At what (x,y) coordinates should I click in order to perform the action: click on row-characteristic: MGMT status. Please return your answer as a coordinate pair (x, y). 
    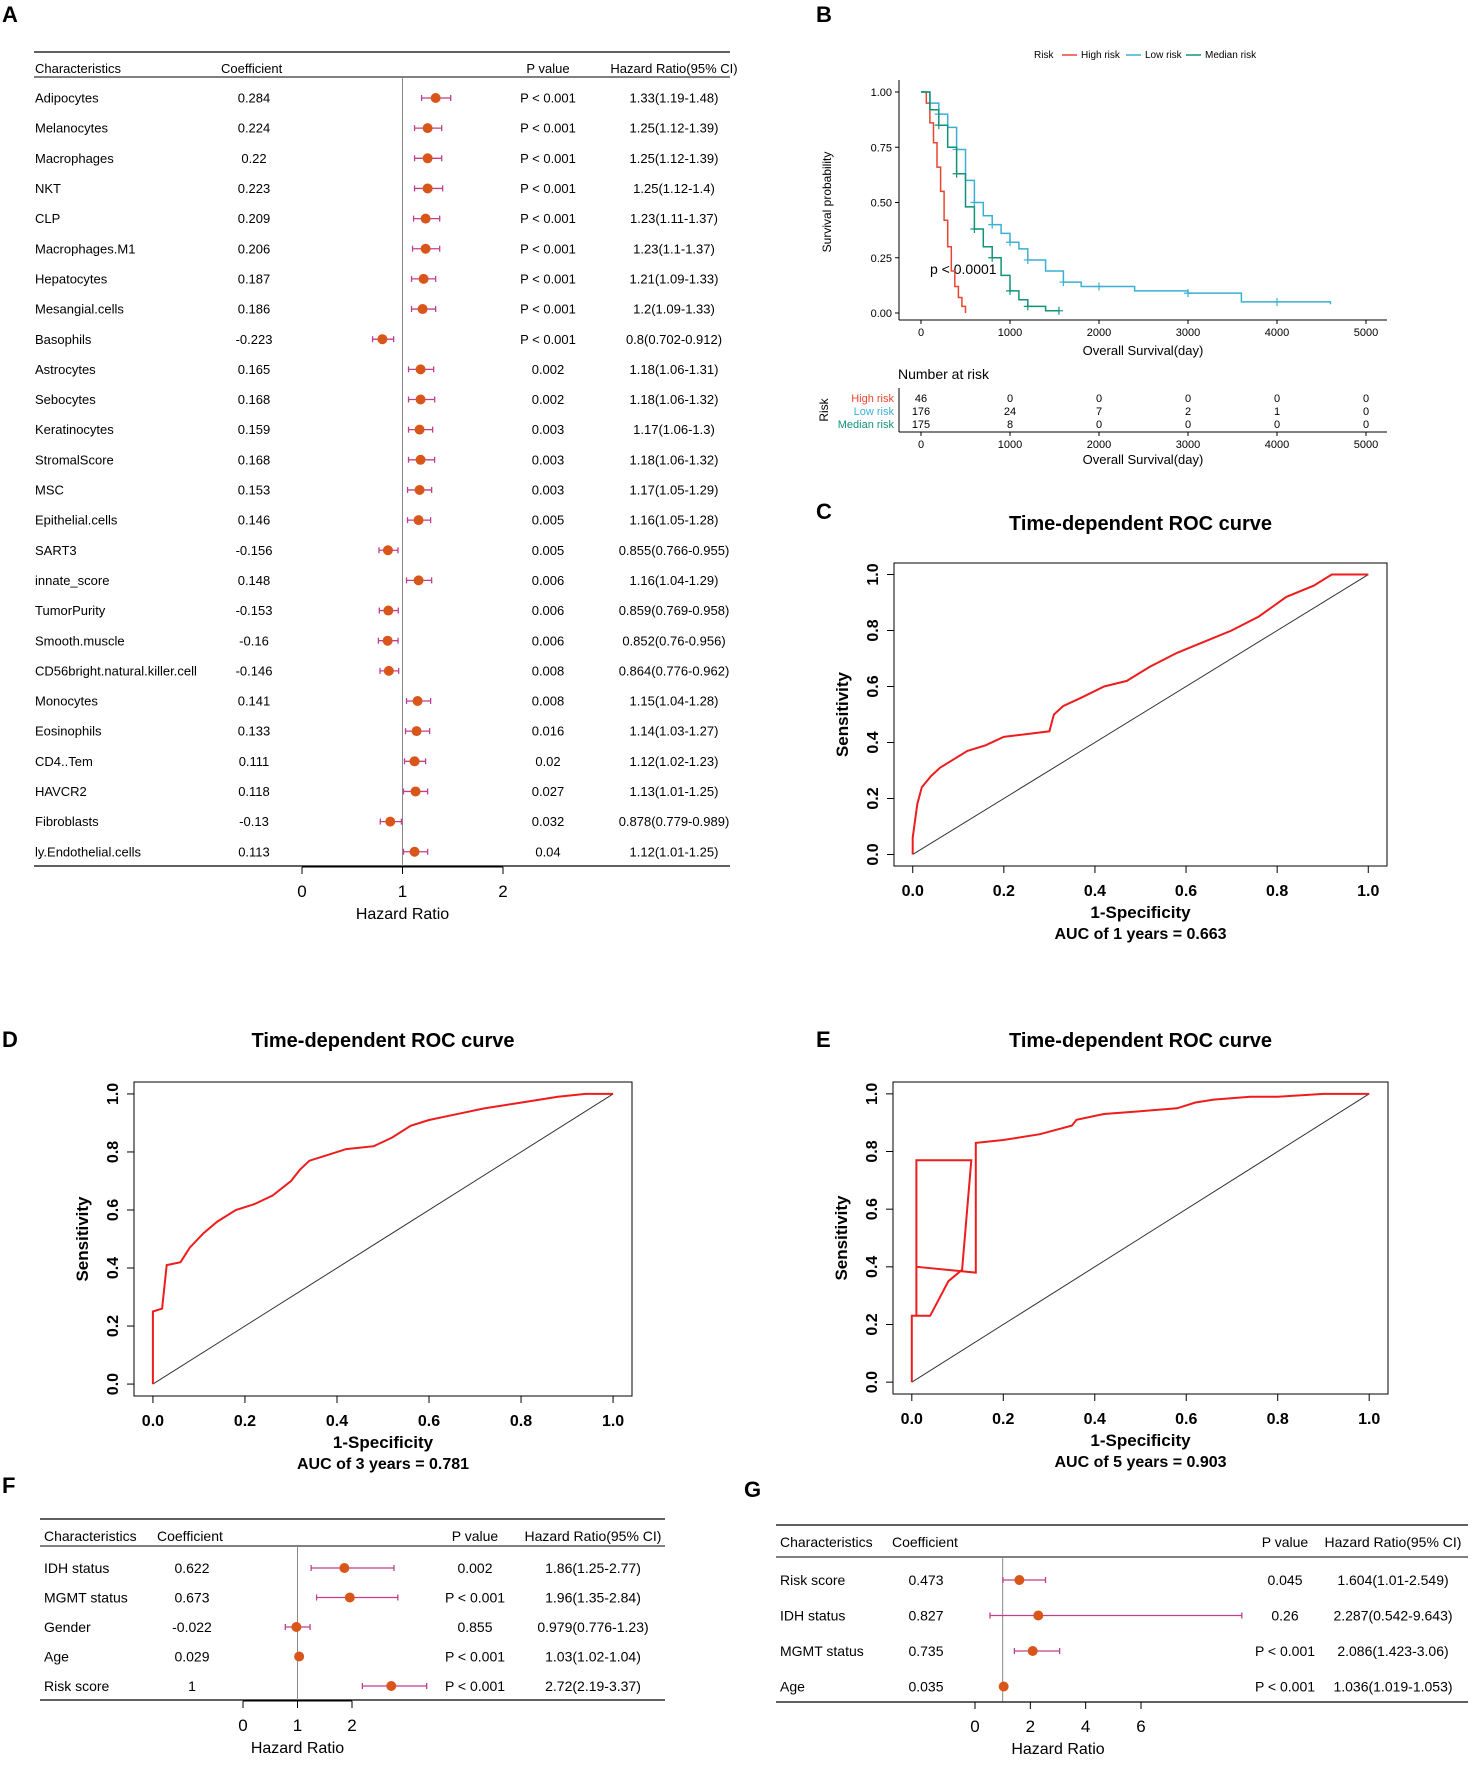
    Looking at the image, I should click on (822, 1651).